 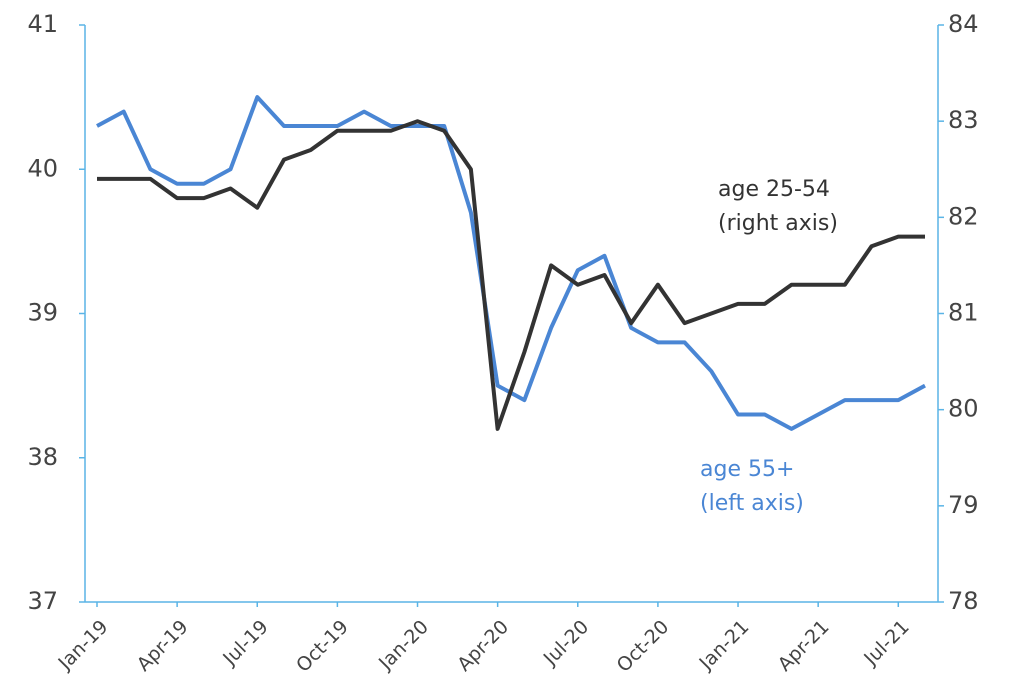 What do you see at coordinates (724, 645) in the screenshot?
I see `x-tick-label: Jan-21` at bounding box center [724, 645].